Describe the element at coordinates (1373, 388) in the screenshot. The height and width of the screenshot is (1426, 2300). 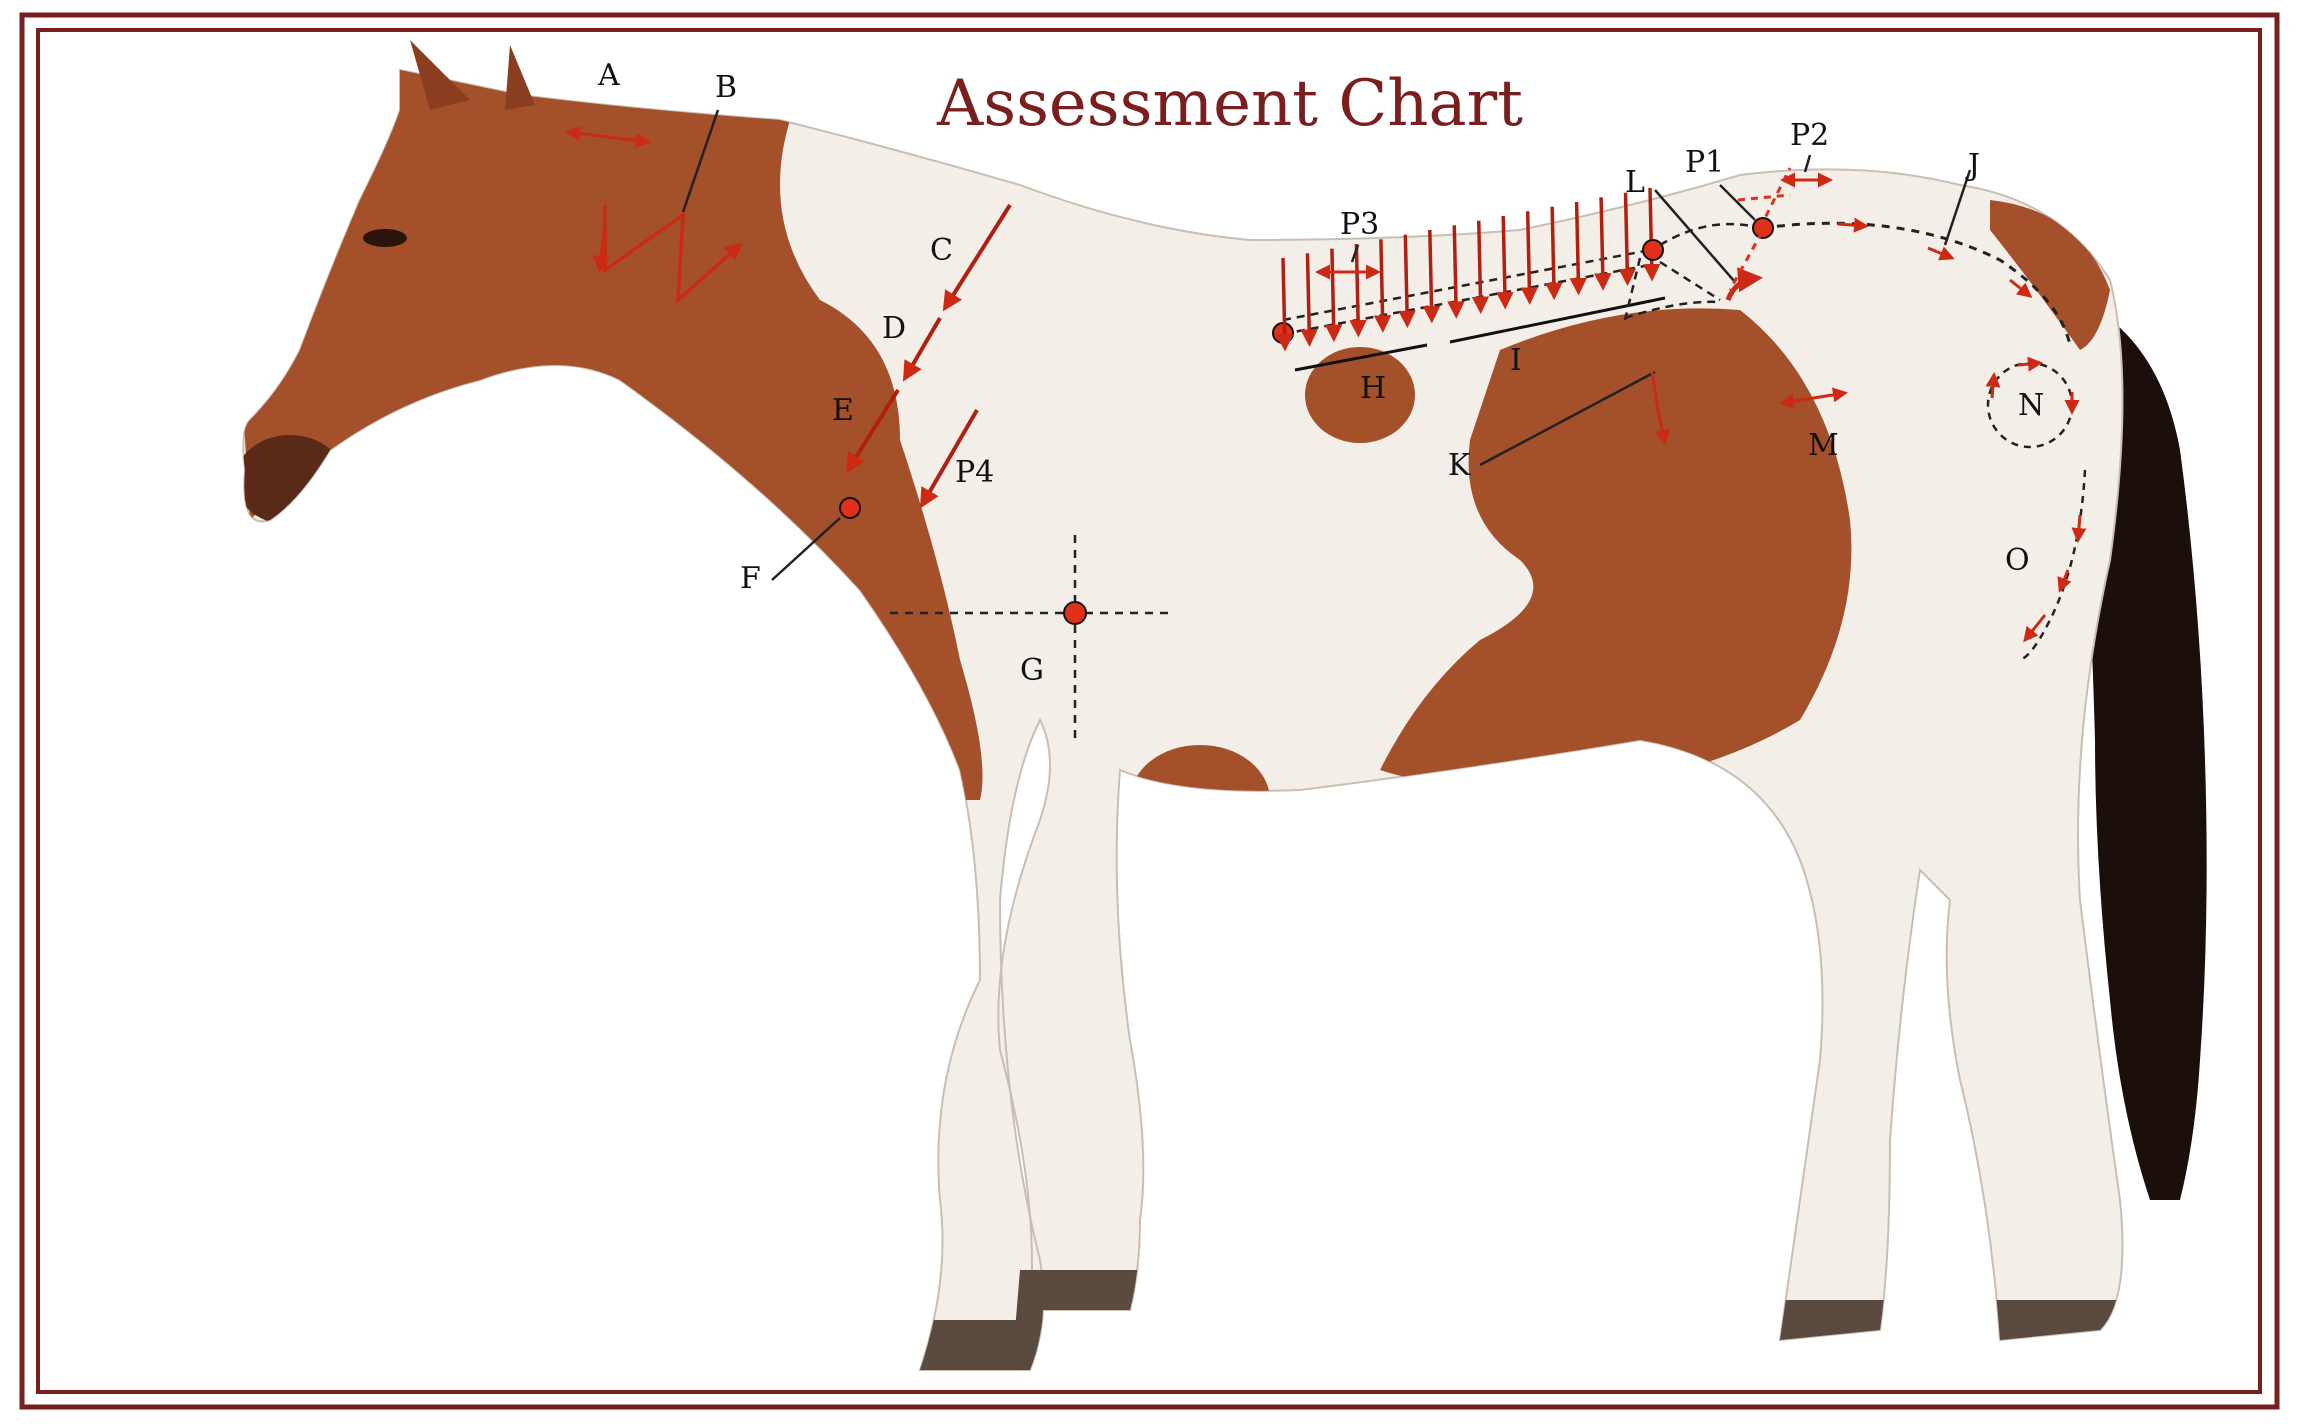
I see `label-h: H` at that location.